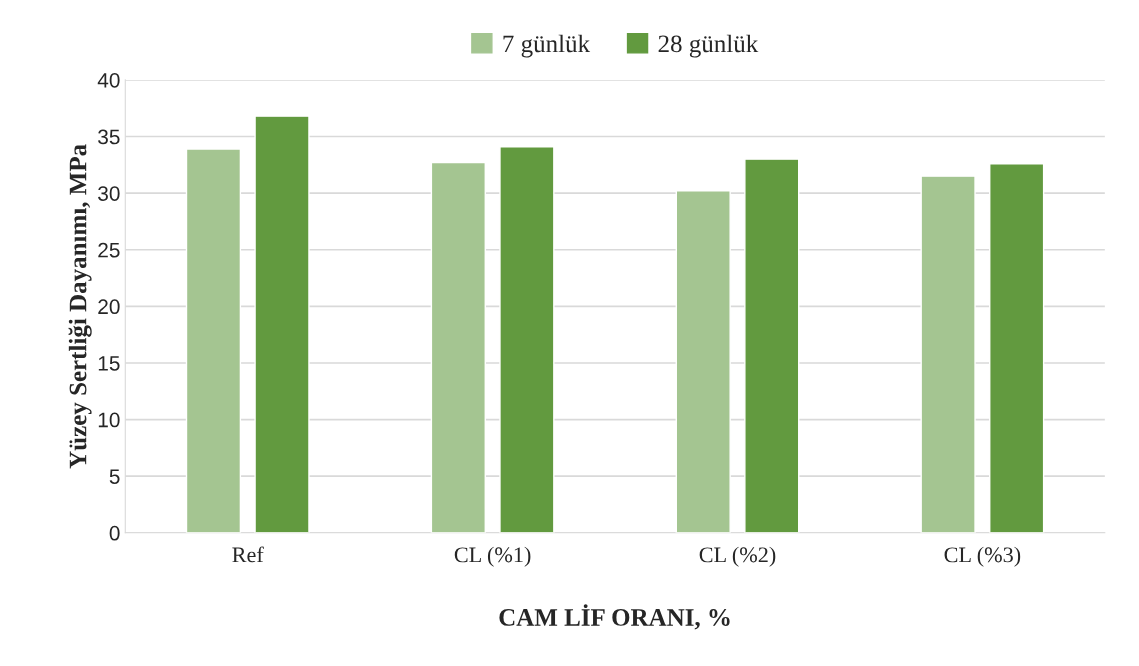 Image resolution: width=1139 pixels, height=666 pixels. What do you see at coordinates (109, 363) in the screenshot?
I see `y-tick-label: 15` at bounding box center [109, 363].